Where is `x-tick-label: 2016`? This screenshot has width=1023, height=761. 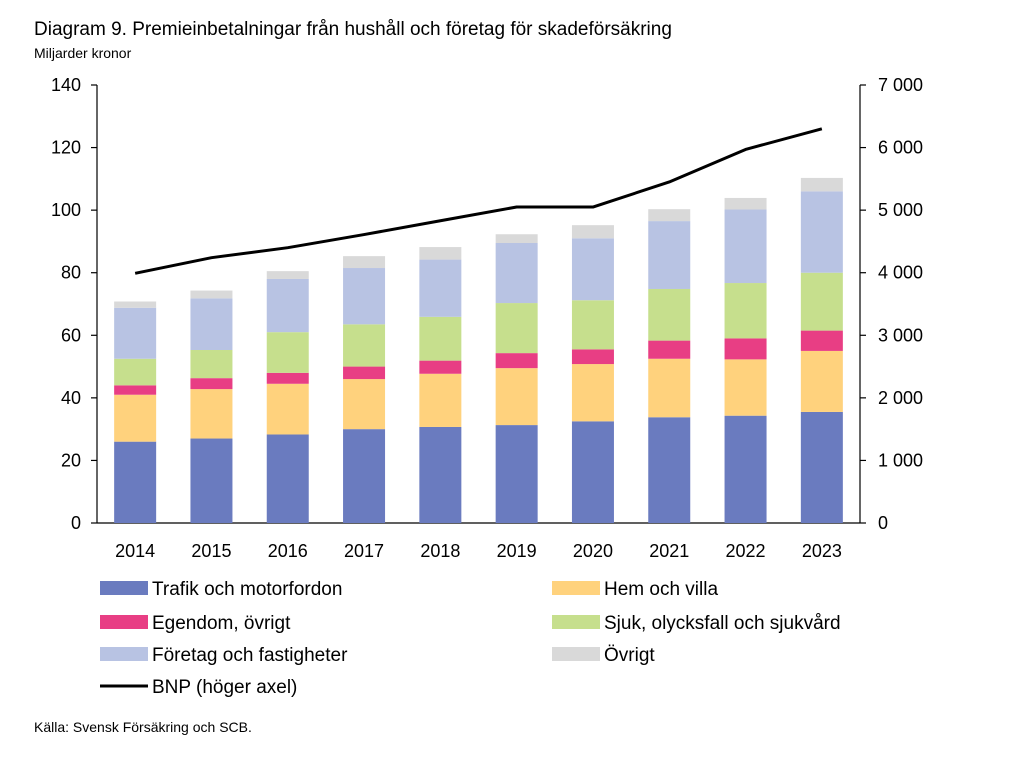 x-tick-label: 2016 is located at coordinates (288, 551).